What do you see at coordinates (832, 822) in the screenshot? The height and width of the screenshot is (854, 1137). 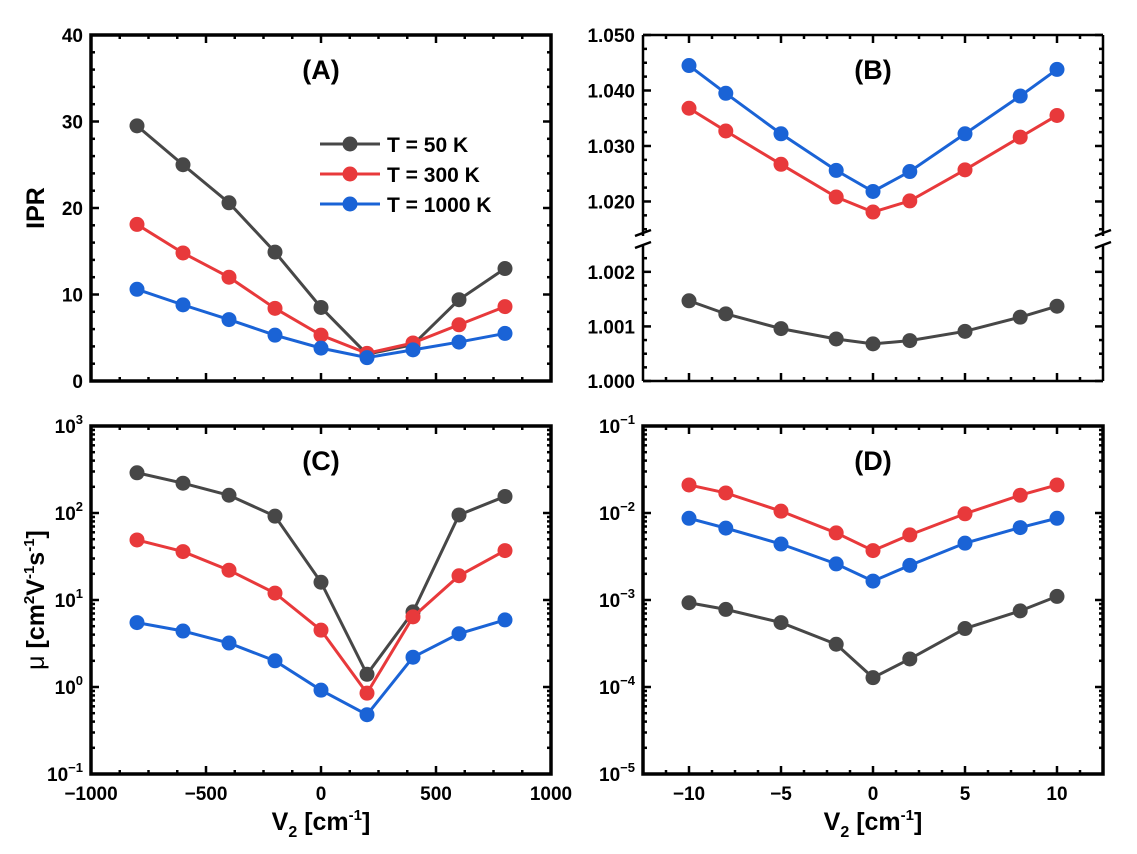 I see `x-axis-title-d-v: V` at bounding box center [832, 822].